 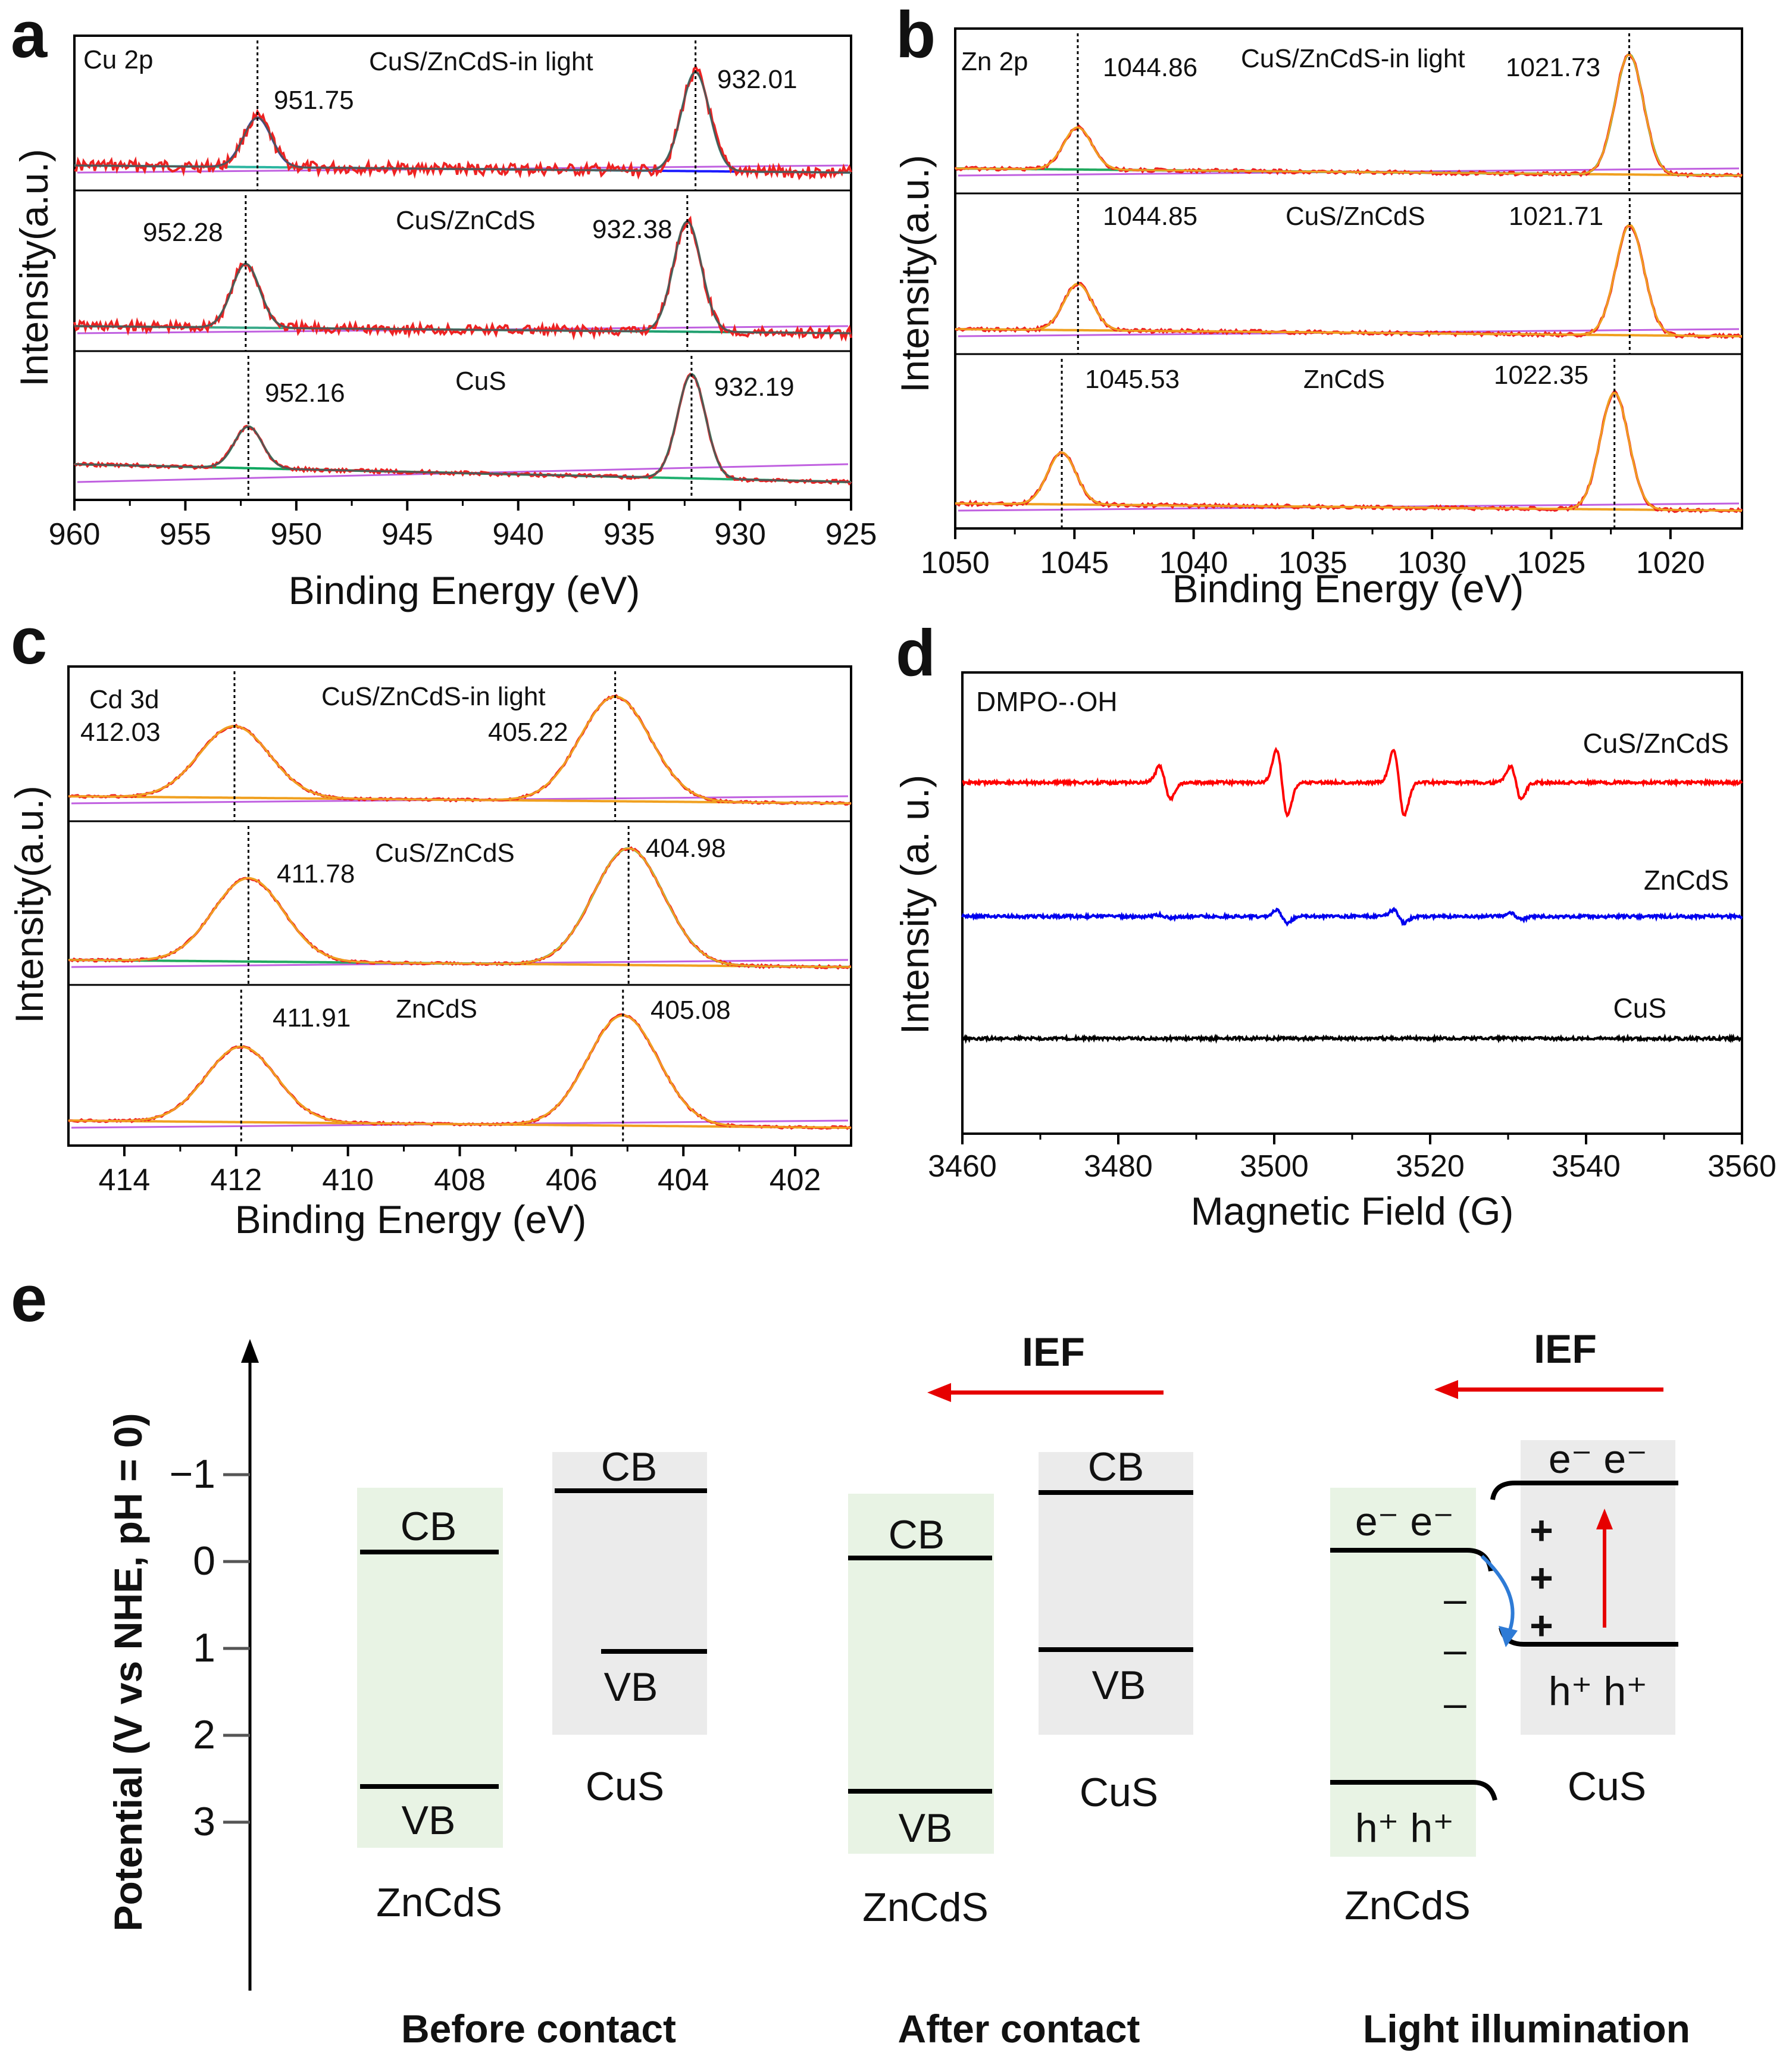 I want to click on electron-transfer-arrow, so click(x=1498, y=1594).